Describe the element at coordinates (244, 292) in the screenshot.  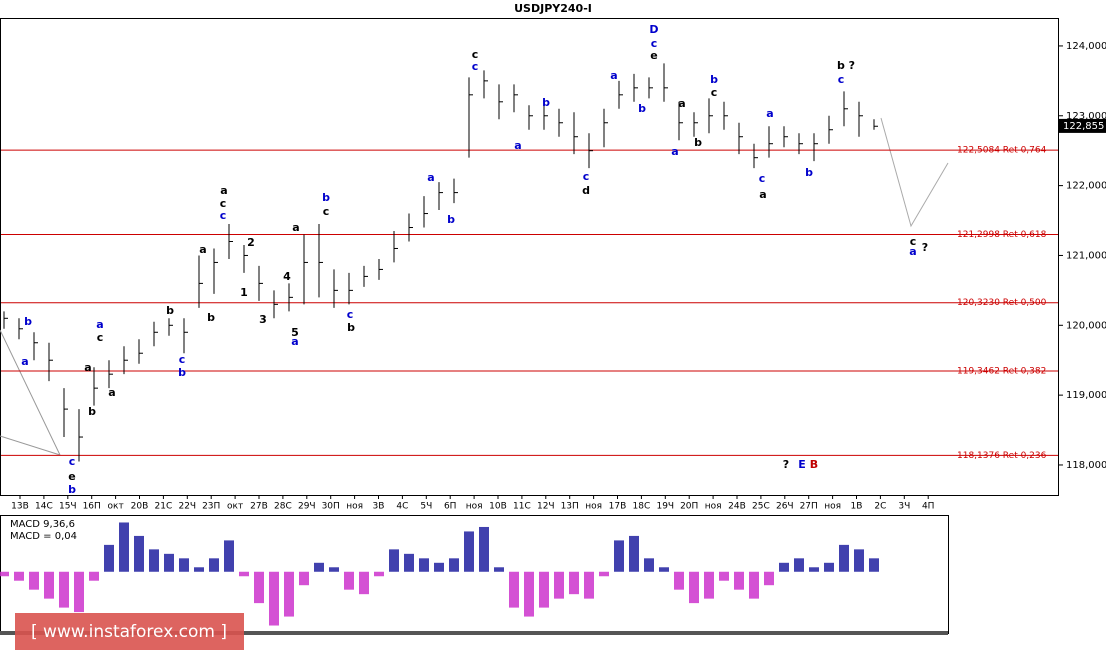
I see `wave-label: 1` at that location.